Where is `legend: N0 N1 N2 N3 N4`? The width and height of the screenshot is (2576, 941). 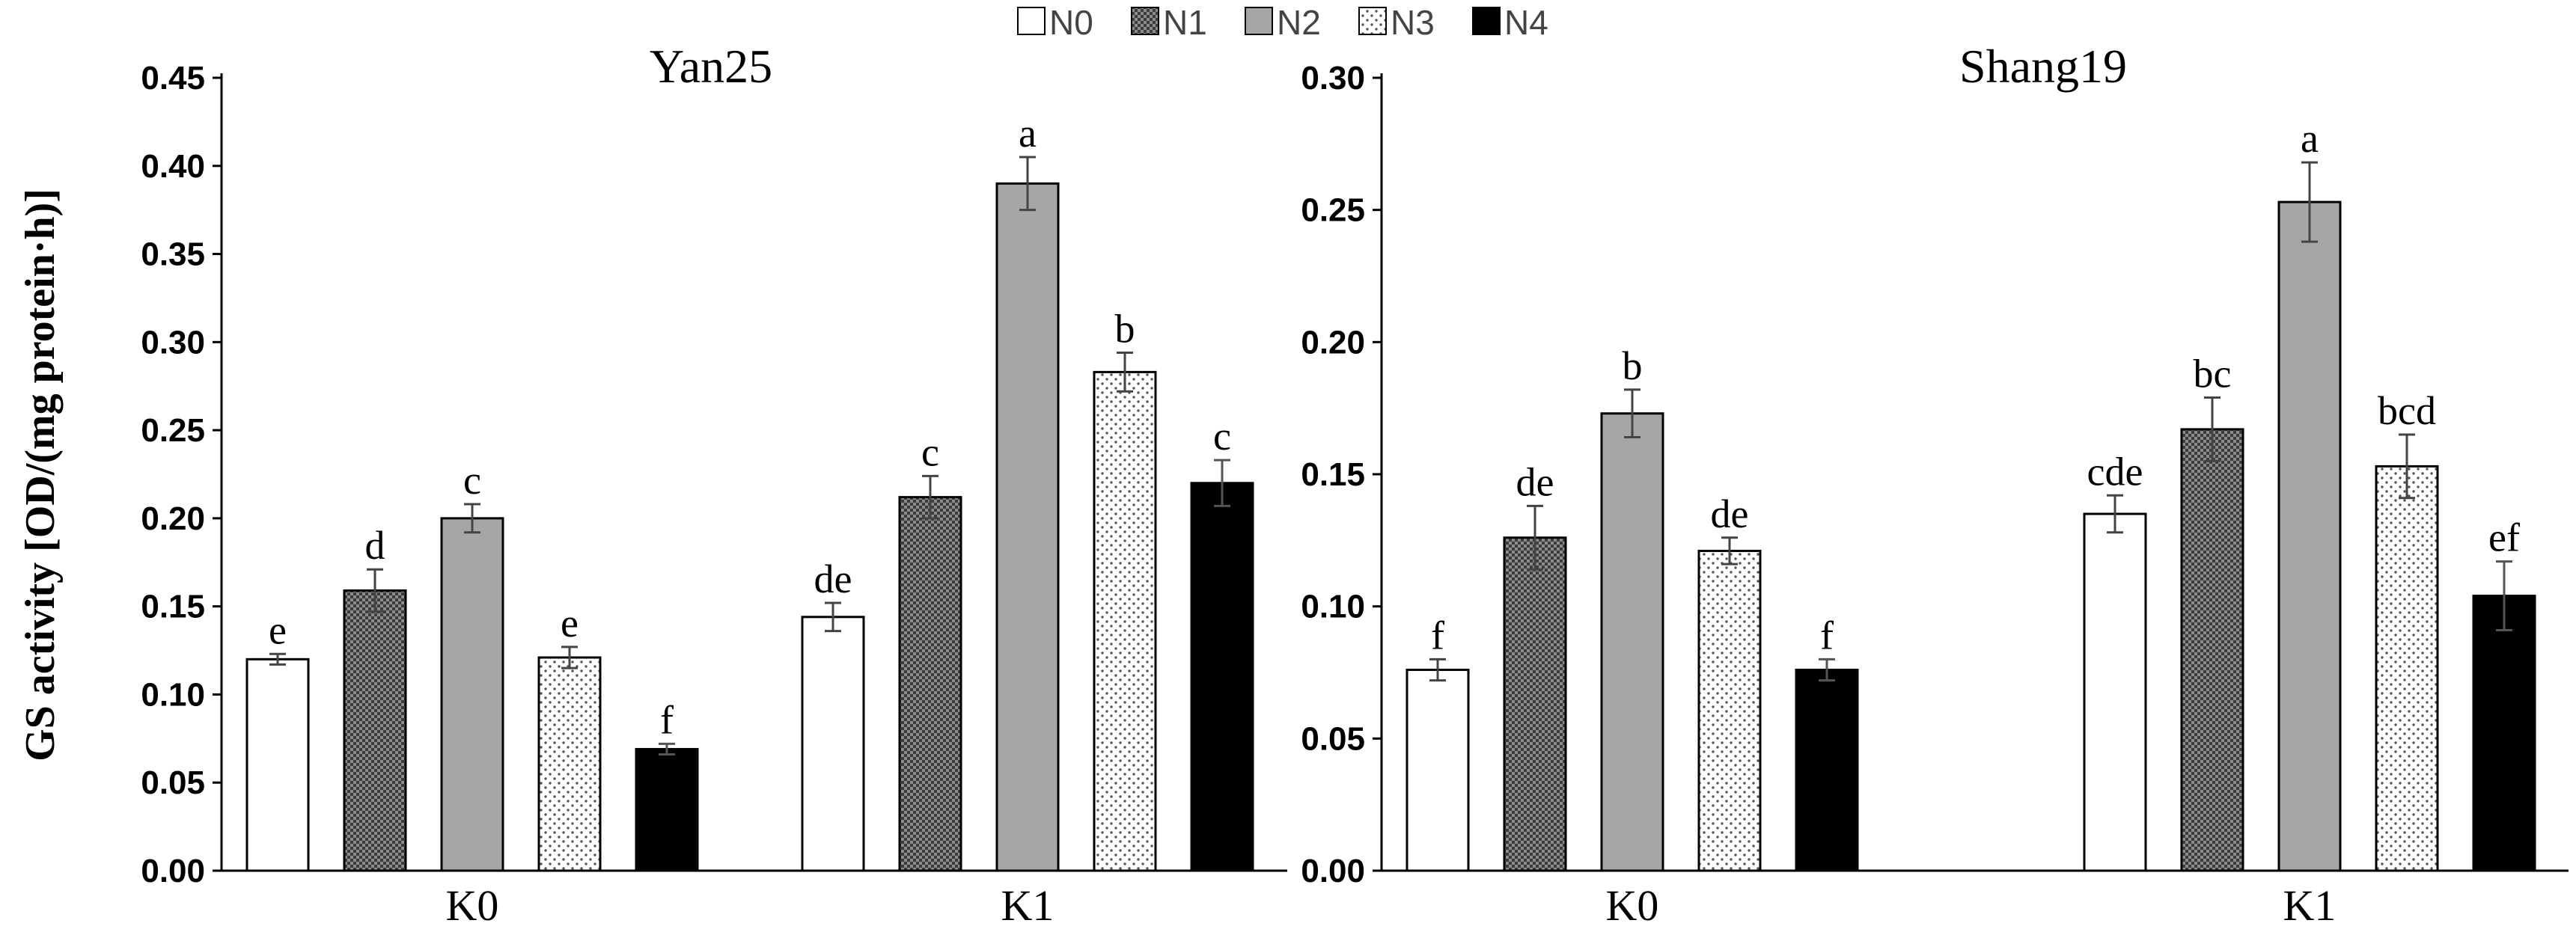 legend: N0 N1 N2 N3 N4 is located at coordinates (1282, 22).